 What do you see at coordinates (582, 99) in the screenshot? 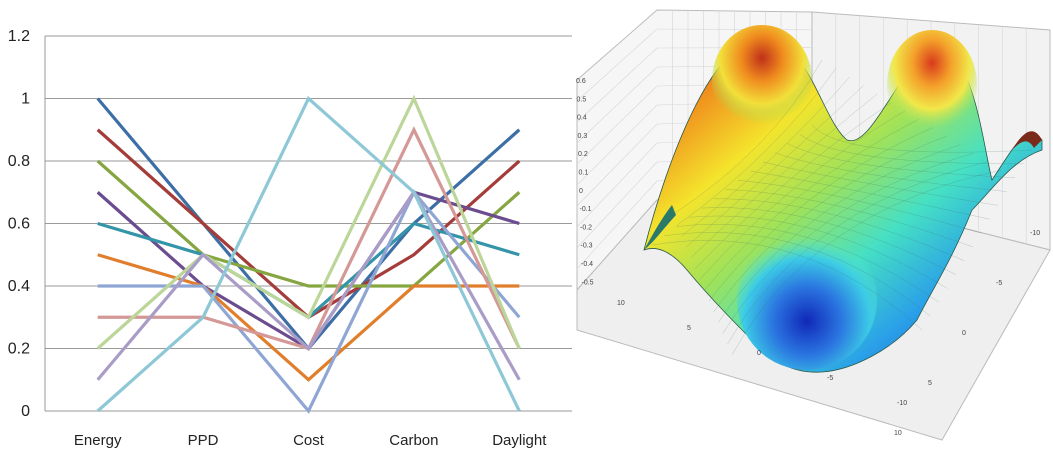
I see `z-tick-label: 0.5` at bounding box center [582, 99].